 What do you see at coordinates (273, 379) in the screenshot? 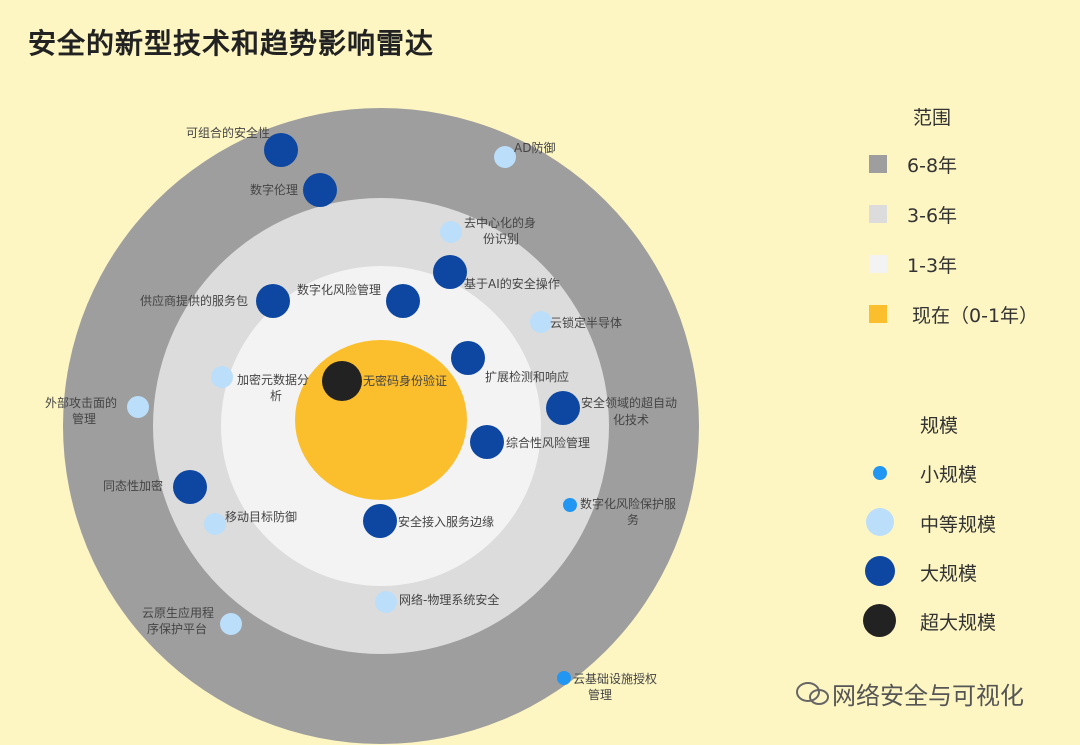
I see `tech-label: 加密元数据分` at bounding box center [273, 379].